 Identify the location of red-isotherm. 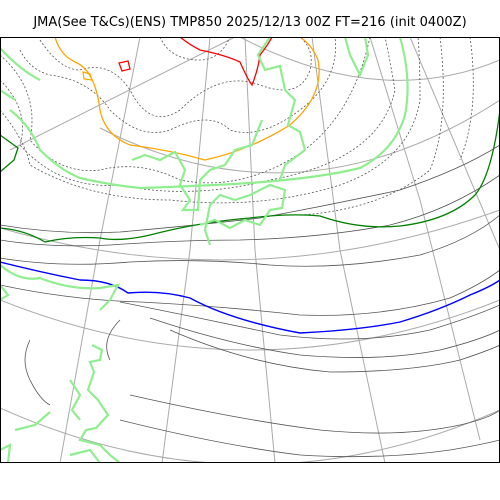
(226, 62).